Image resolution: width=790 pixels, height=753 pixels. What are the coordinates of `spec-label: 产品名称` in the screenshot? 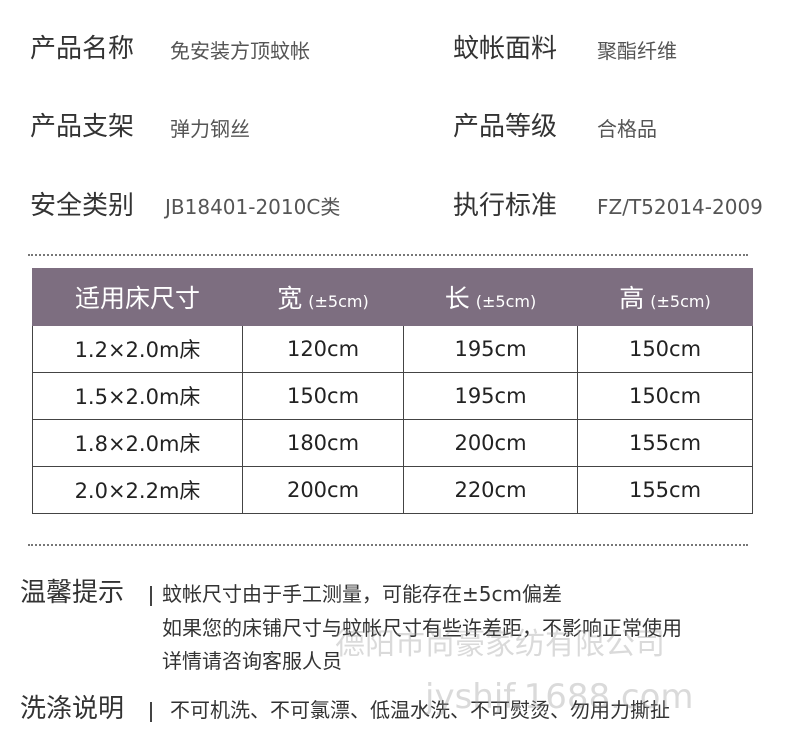 It's located at (82, 49).